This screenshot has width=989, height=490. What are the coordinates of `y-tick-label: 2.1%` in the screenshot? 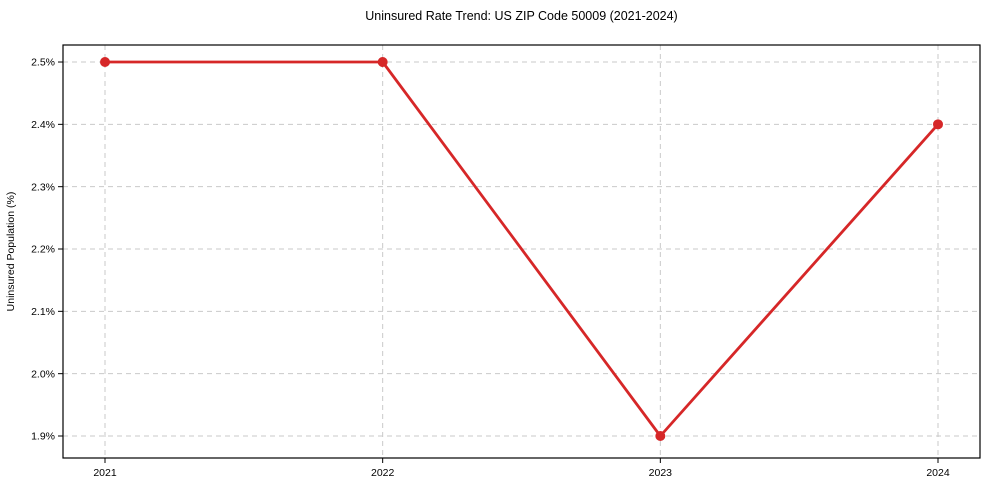 It's located at (43, 312).